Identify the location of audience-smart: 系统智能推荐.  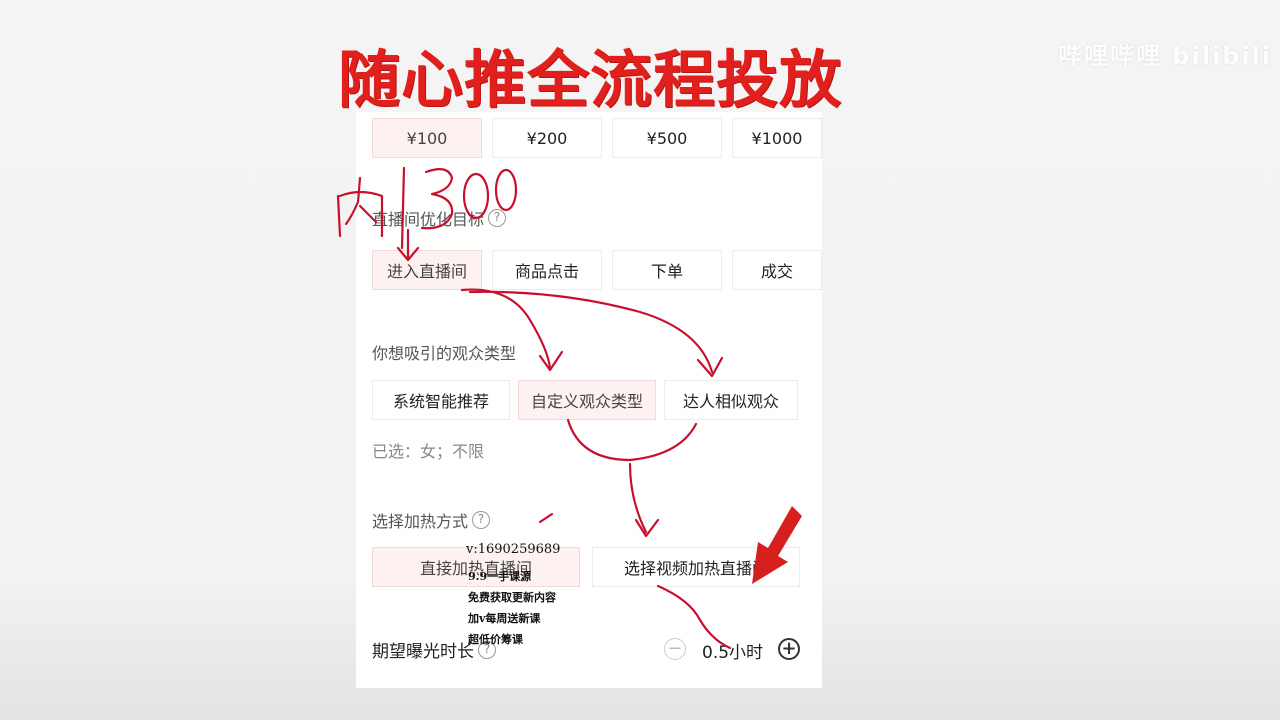
(441, 400).